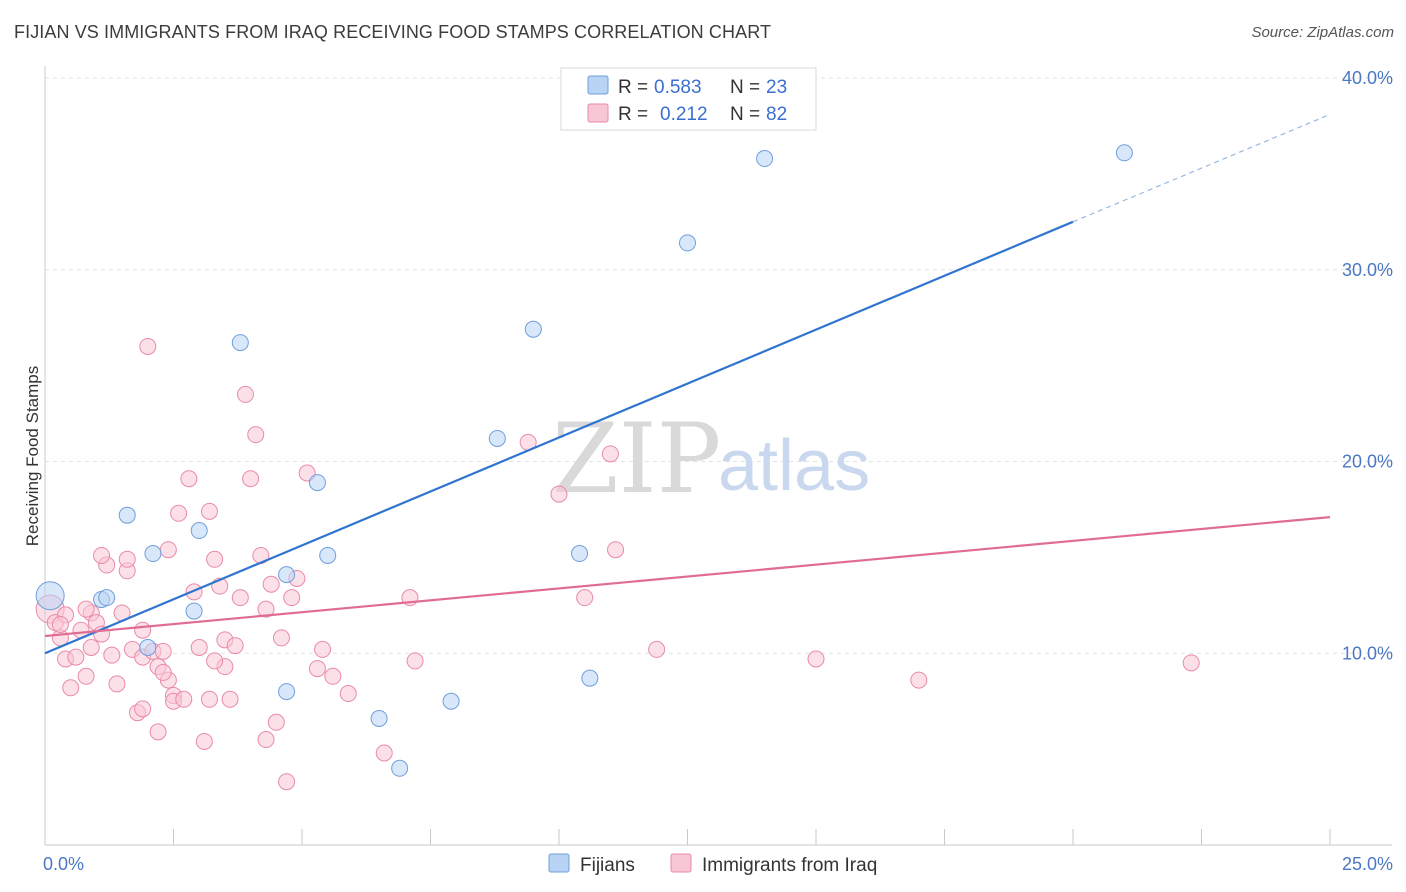 The width and height of the screenshot is (1406, 892). Describe the element at coordinates (776, 114) in the screenshot. I see `legend-n-value-1: 82` at that location.